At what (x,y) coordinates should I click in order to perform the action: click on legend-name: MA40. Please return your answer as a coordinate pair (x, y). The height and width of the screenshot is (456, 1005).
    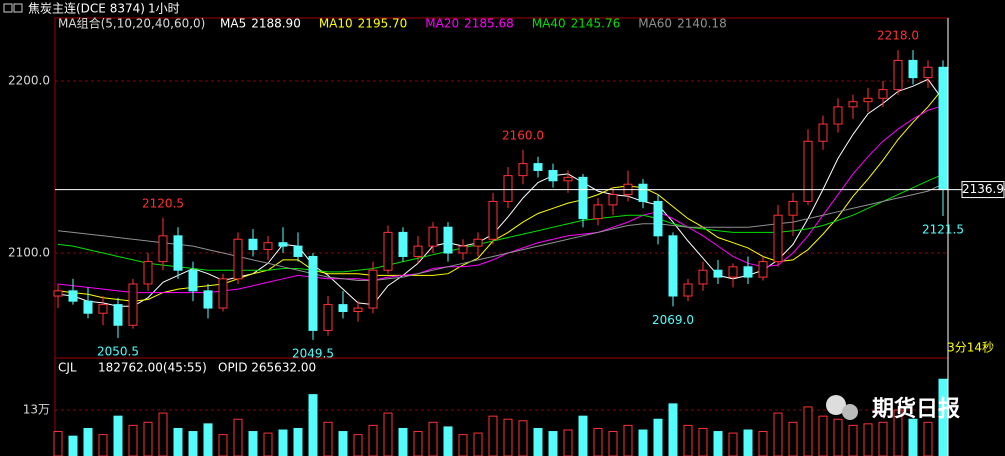
    Looking at the image, I should click on (549, 24).